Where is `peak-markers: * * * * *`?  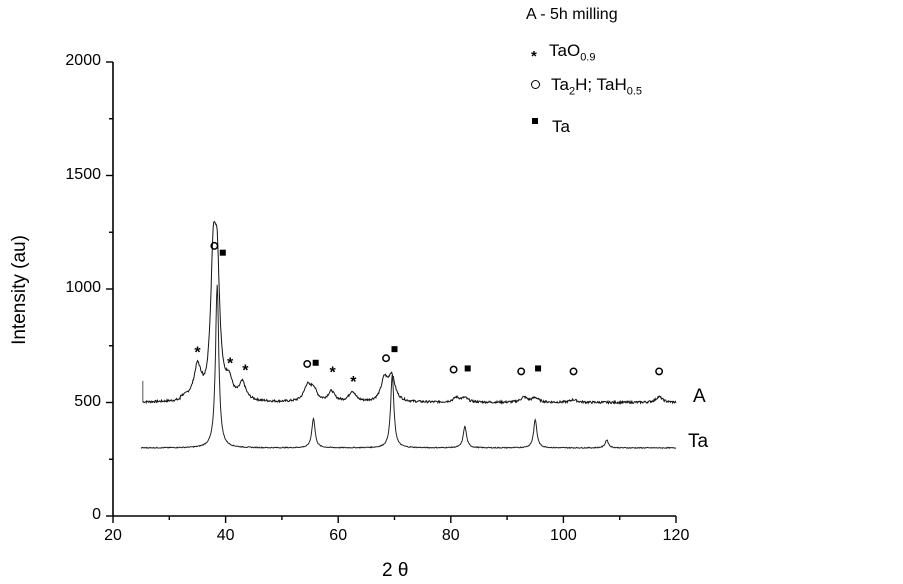
peak-markers: * * * * * is located at coordinates (429, 316).